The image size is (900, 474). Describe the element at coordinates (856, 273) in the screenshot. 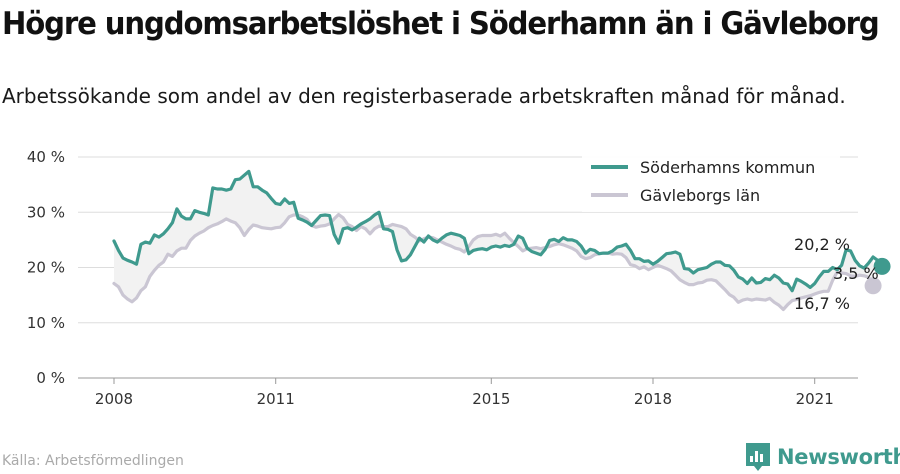

I see `gap-label: 3,5 %` at that location.